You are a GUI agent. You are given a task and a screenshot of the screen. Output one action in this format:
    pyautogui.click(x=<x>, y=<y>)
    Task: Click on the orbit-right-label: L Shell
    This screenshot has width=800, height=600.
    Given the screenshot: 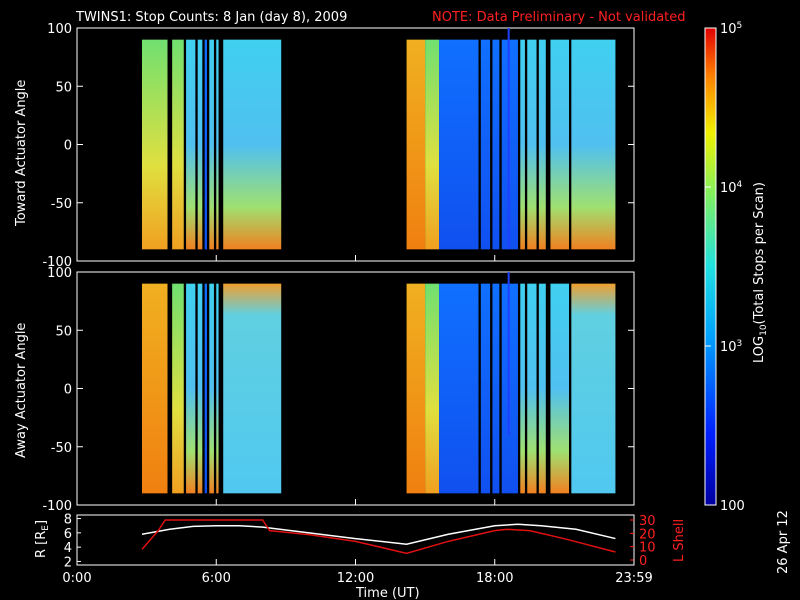 What is the action you would take?
    pyautogui.click(x=679, y=540)
    